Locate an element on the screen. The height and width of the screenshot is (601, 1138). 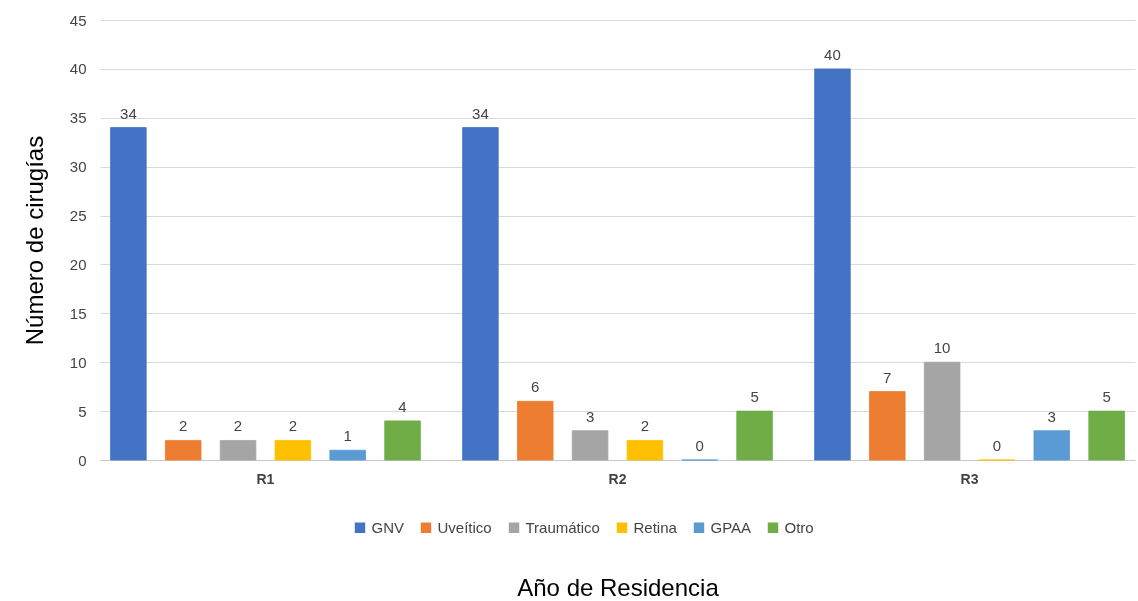
x-tick-label: R1 is located at coordinates (265, 478).